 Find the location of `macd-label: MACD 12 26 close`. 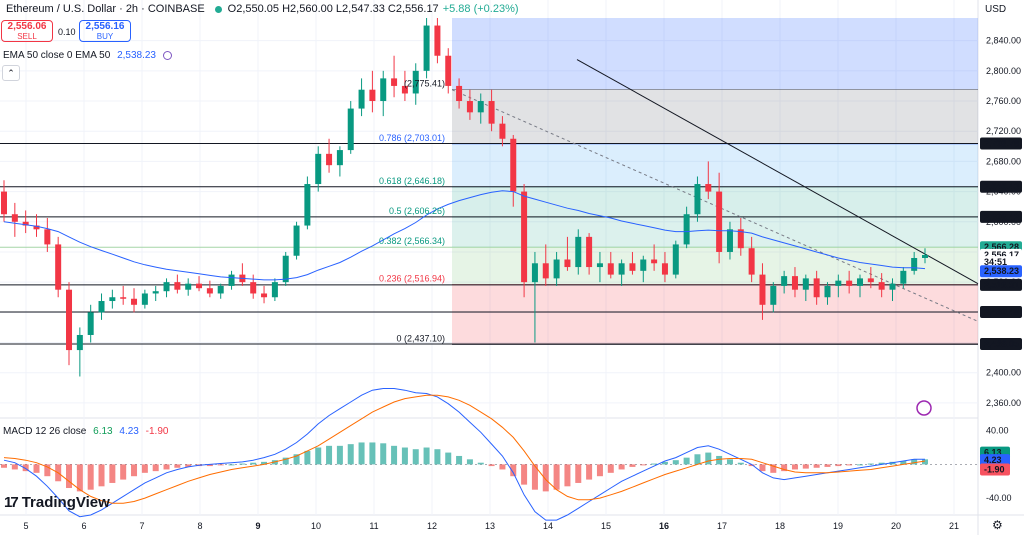

macd-label: MACD 12 26 close is located at coordinates (45, 431).